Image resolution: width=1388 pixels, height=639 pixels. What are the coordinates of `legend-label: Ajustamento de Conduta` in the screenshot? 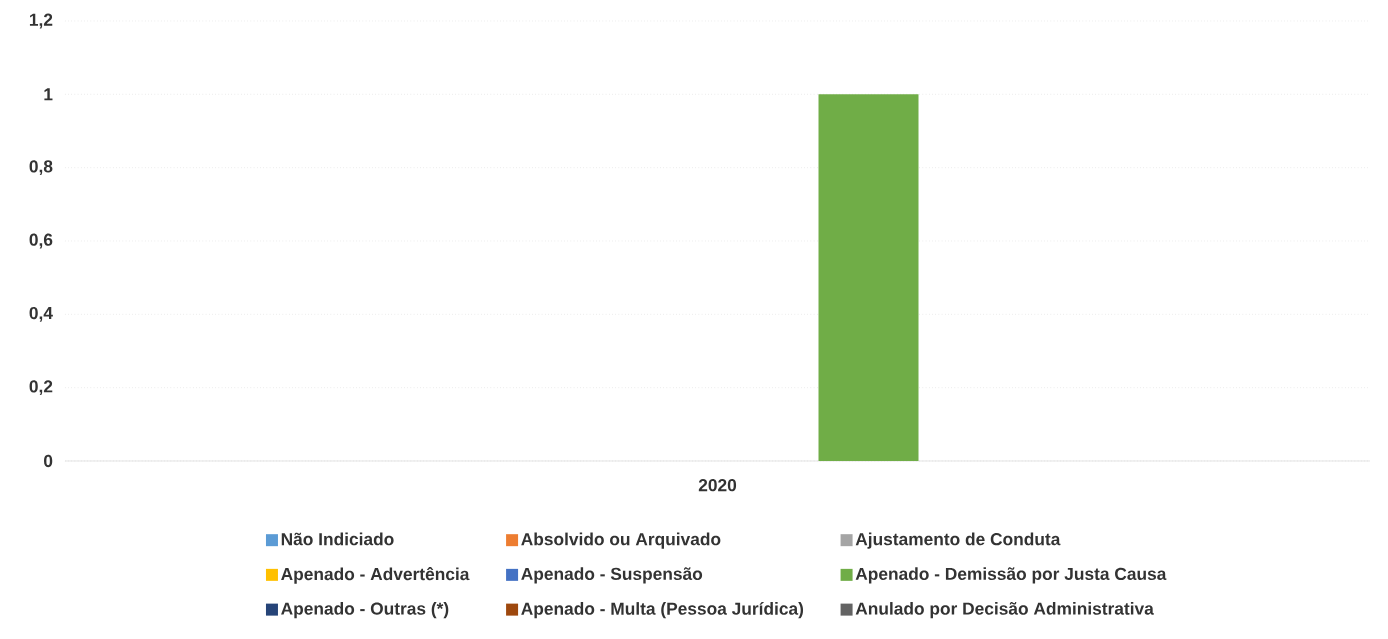 It's located at (958, 540).